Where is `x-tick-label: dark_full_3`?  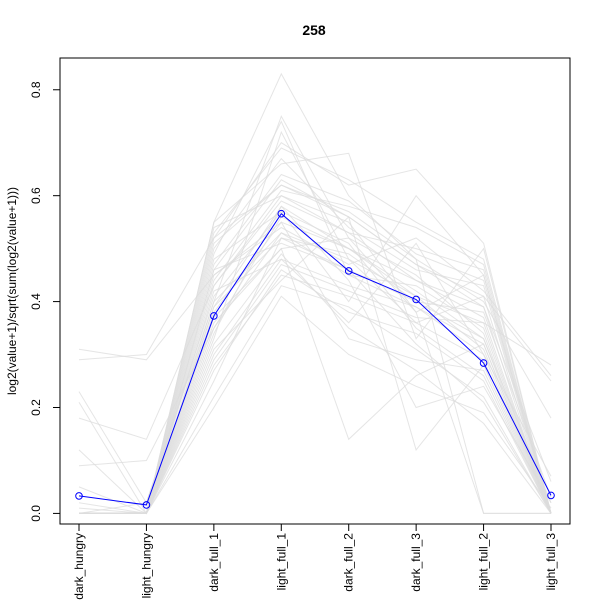
x-tick-label: dark_full_3 is located at coordinates (416, 562).